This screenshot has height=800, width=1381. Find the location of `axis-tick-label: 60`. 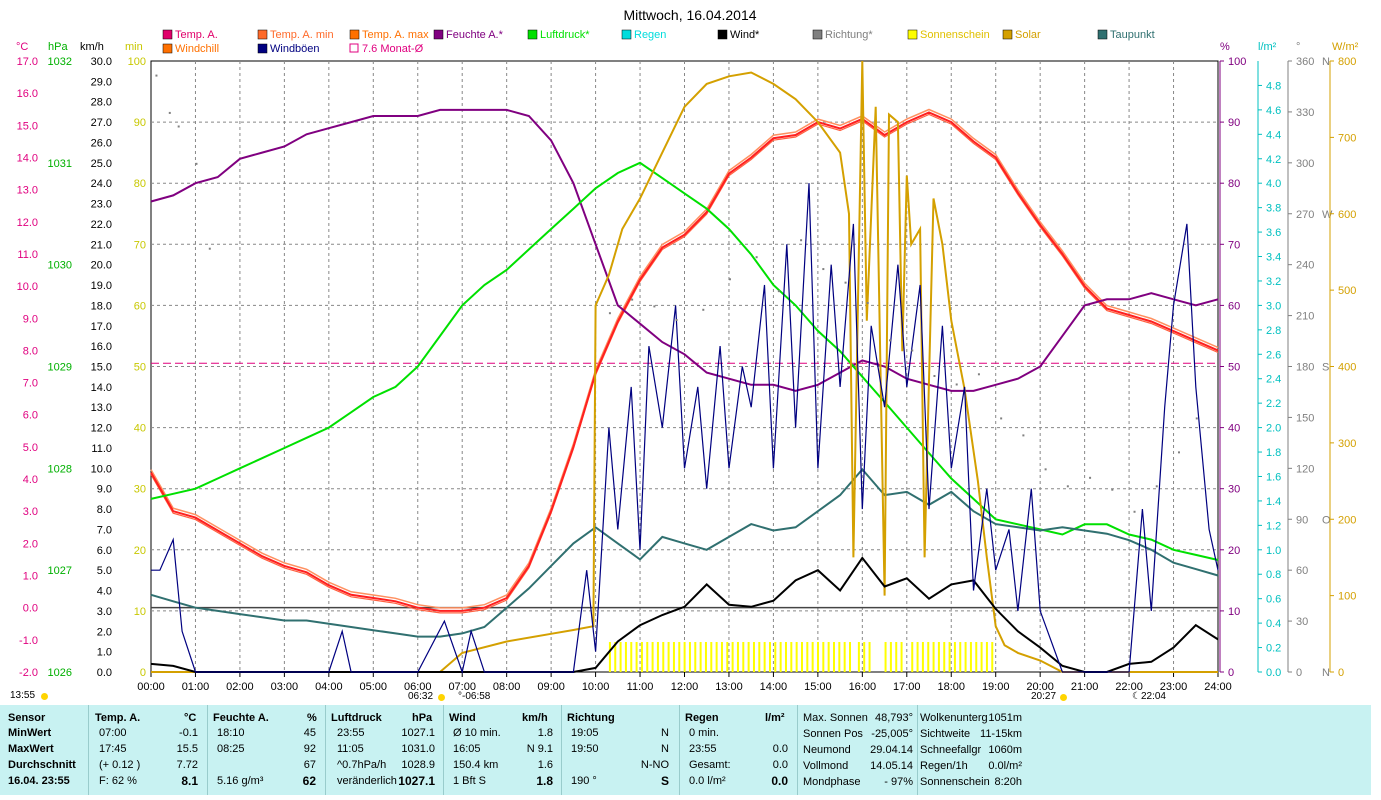

axis-tick-label: 60 is located at coordinates (140, 306).